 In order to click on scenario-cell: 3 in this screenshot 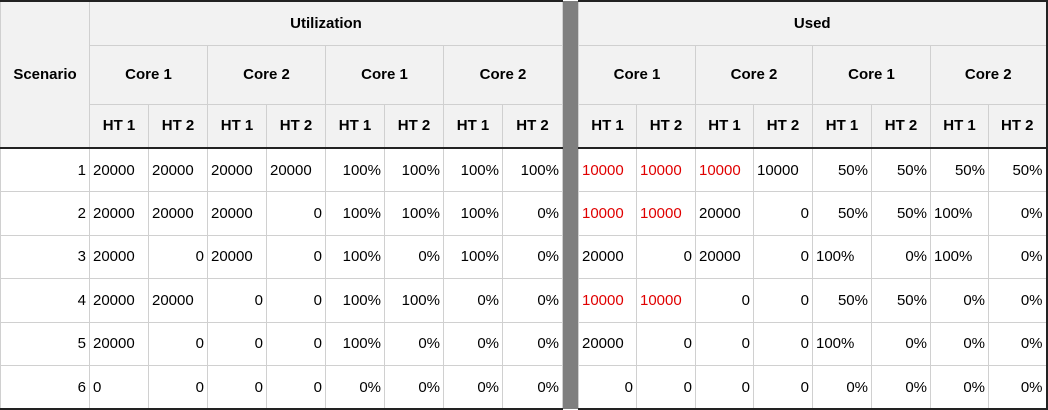, I will do `click(45, 256)`.